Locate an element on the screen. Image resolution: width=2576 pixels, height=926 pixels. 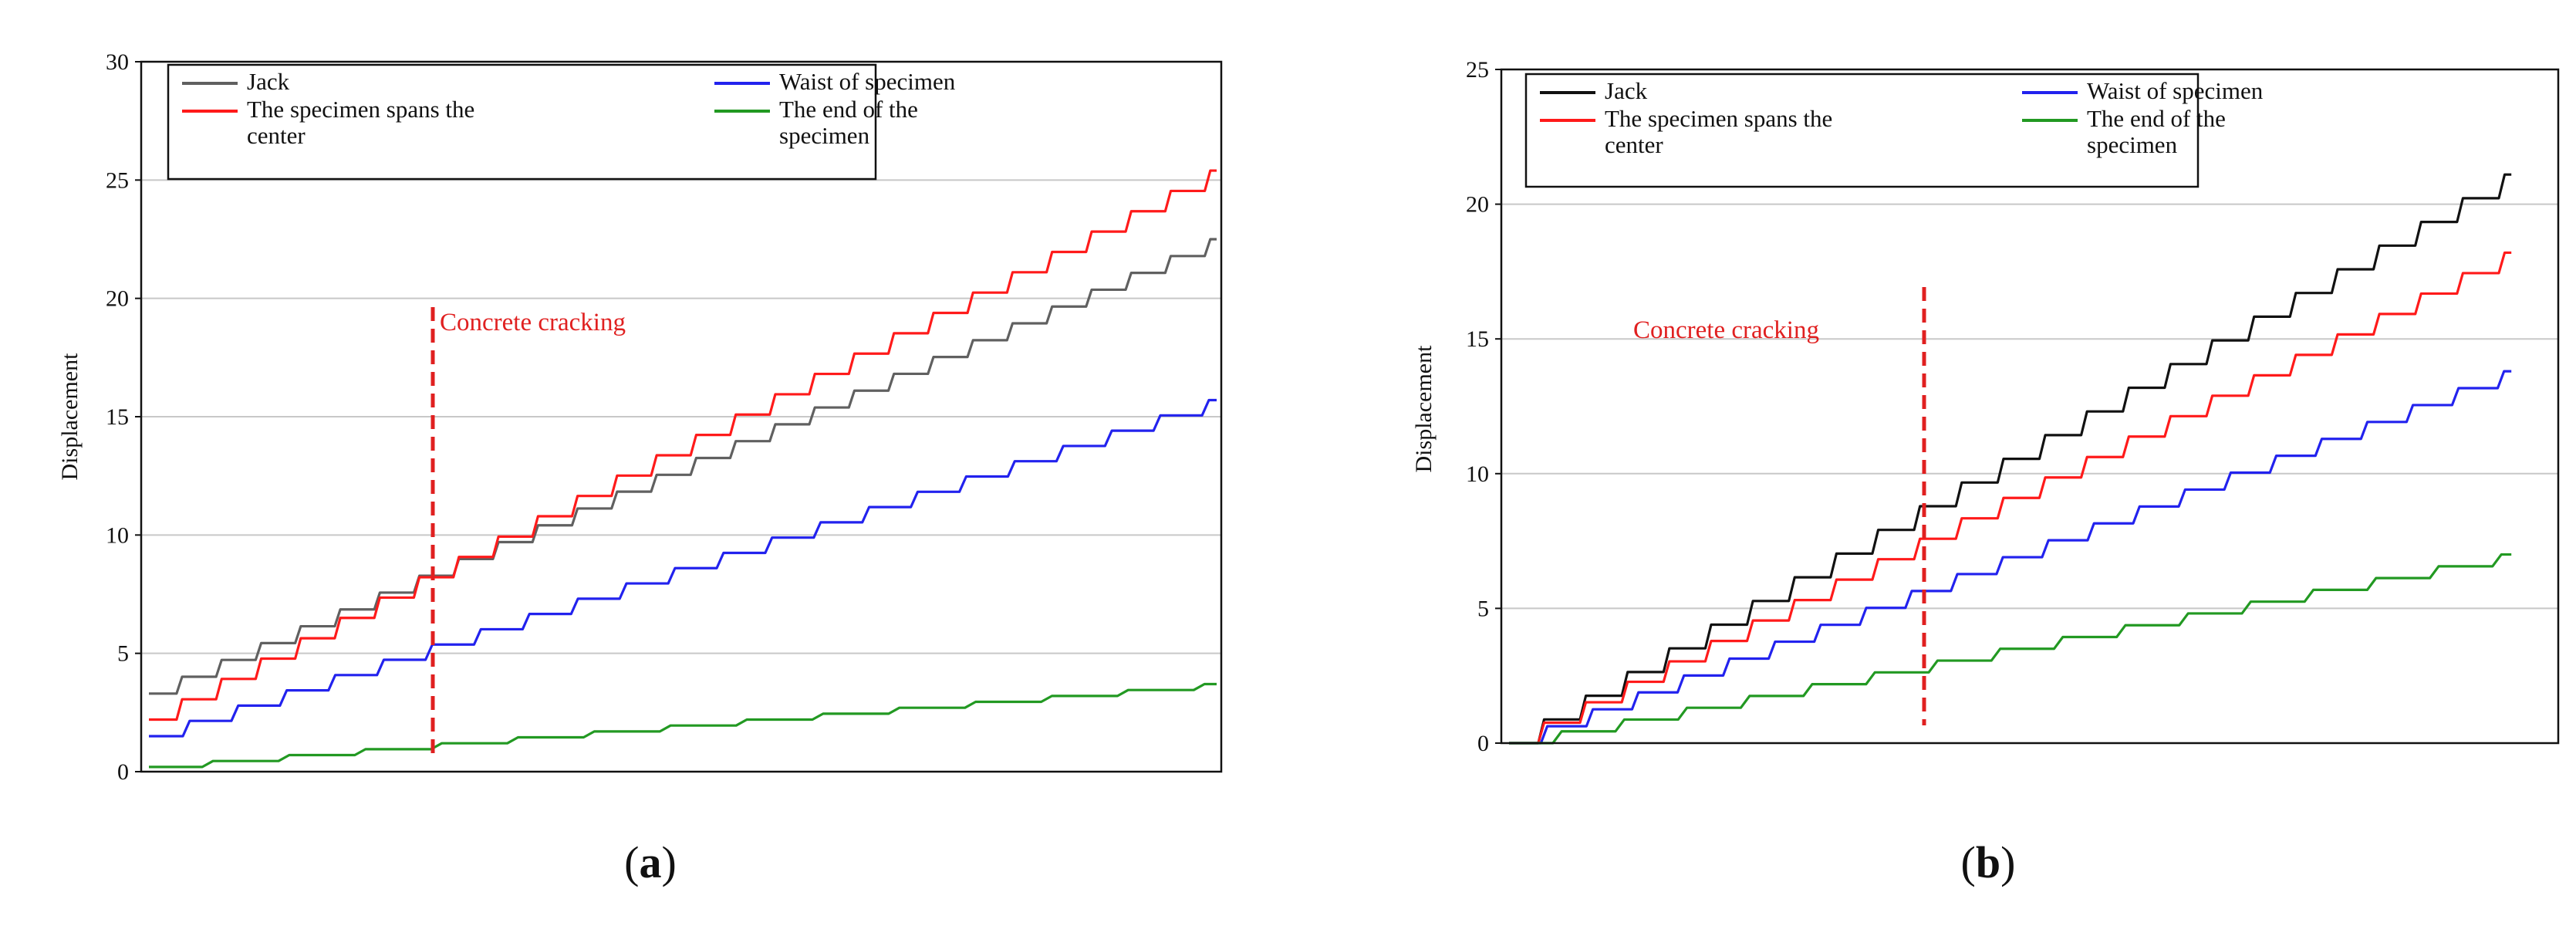
legend-label-center-a: The specimen spans the center is located at coordinates (361, 122).